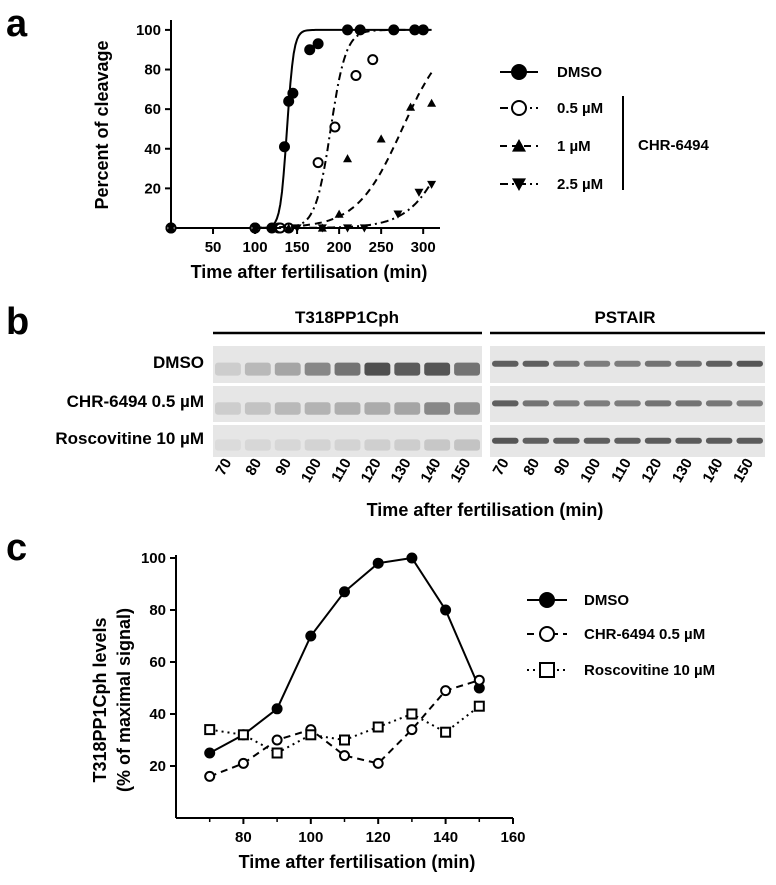 The height and width of the screenshot is (885, 776). What do you see at coordinates (213, 247) in the screenshot?
I see `panel-a-x-tick-label: 50` at bounding box center [213, 247].